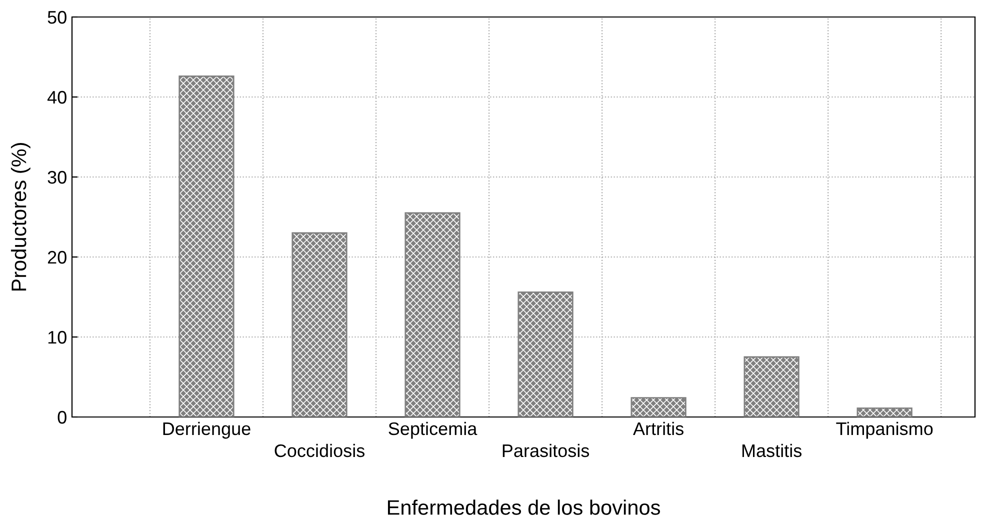  What do you see at coordinates (433, 430) in the screenshot?
I see `x-tick-label: Septicemia` at bounding box center [433, 430].